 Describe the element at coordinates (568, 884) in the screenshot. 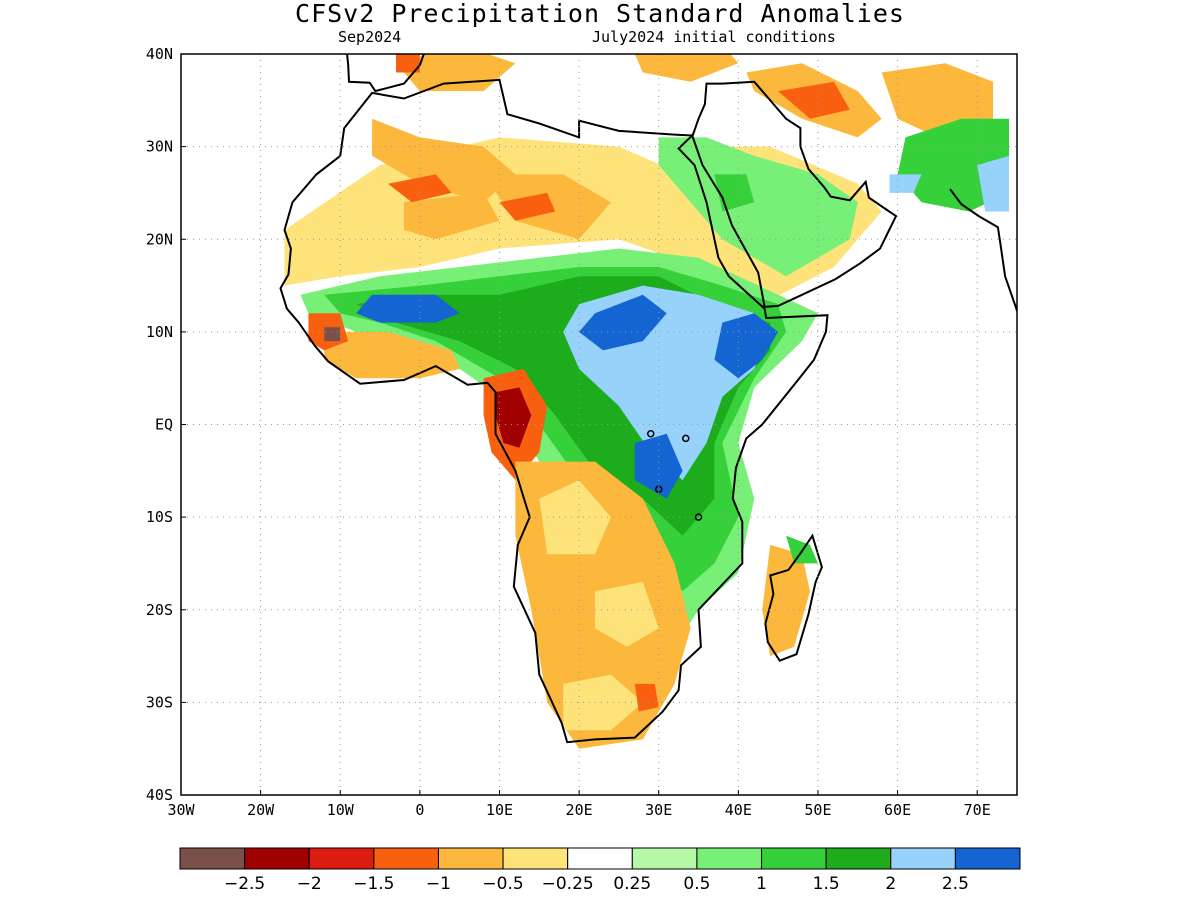

I see `colorbar-label: −0.25` at that location.